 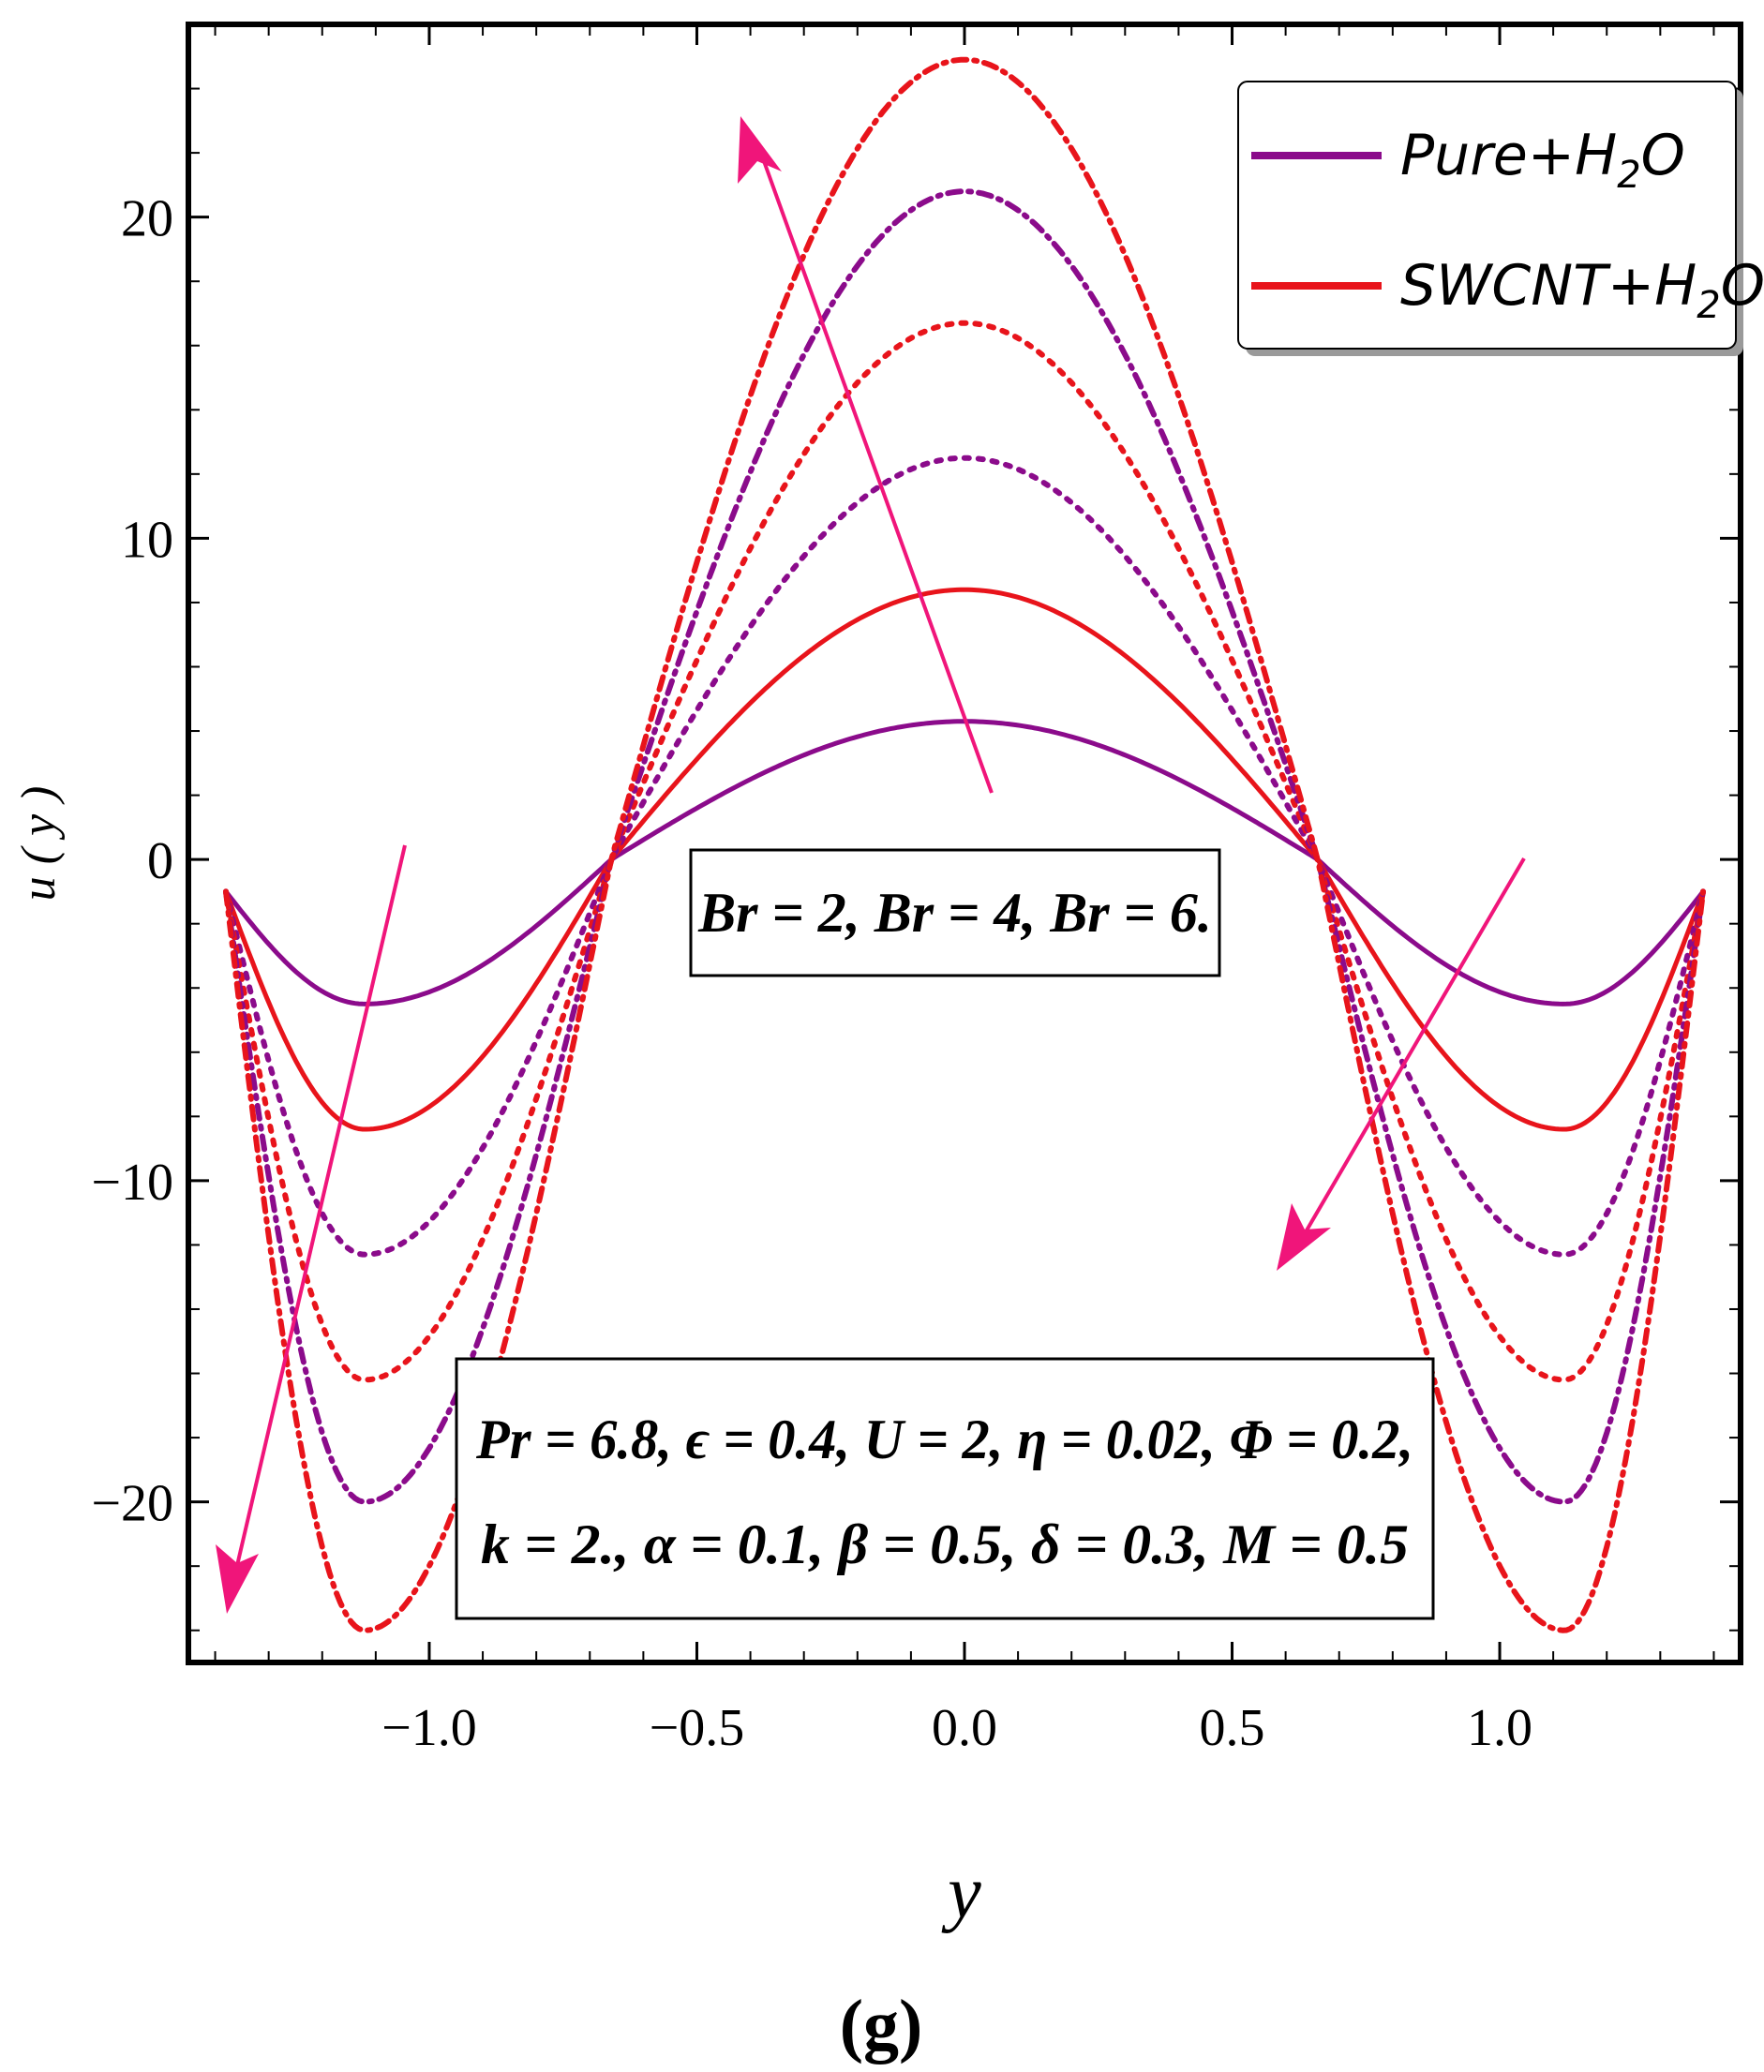 I want to click on arrow-center-head, so click(x=760, y=150).